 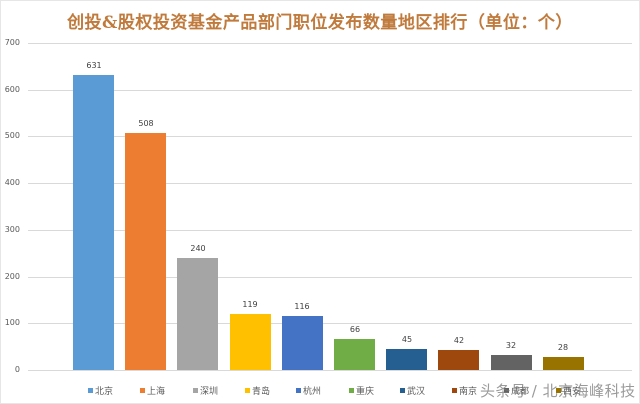 I want to click on bar-value-label: 508, so click(x=146, y=123).